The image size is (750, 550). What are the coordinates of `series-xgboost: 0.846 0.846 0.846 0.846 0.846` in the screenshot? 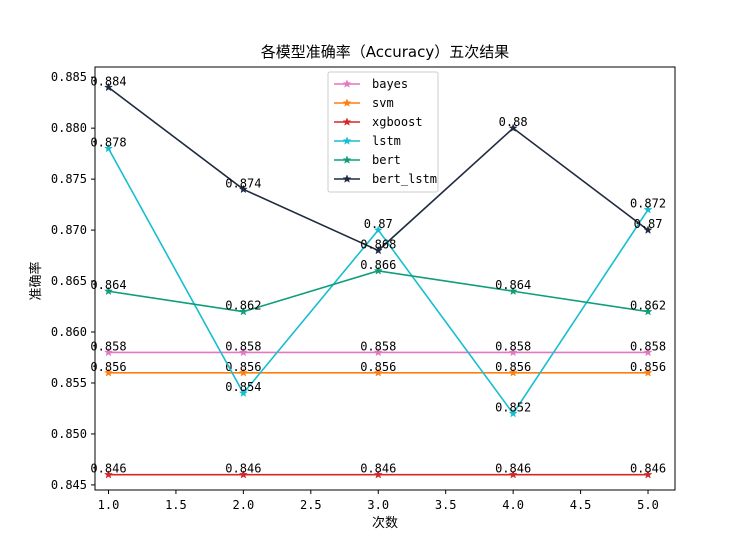 It's located at (378, 470).